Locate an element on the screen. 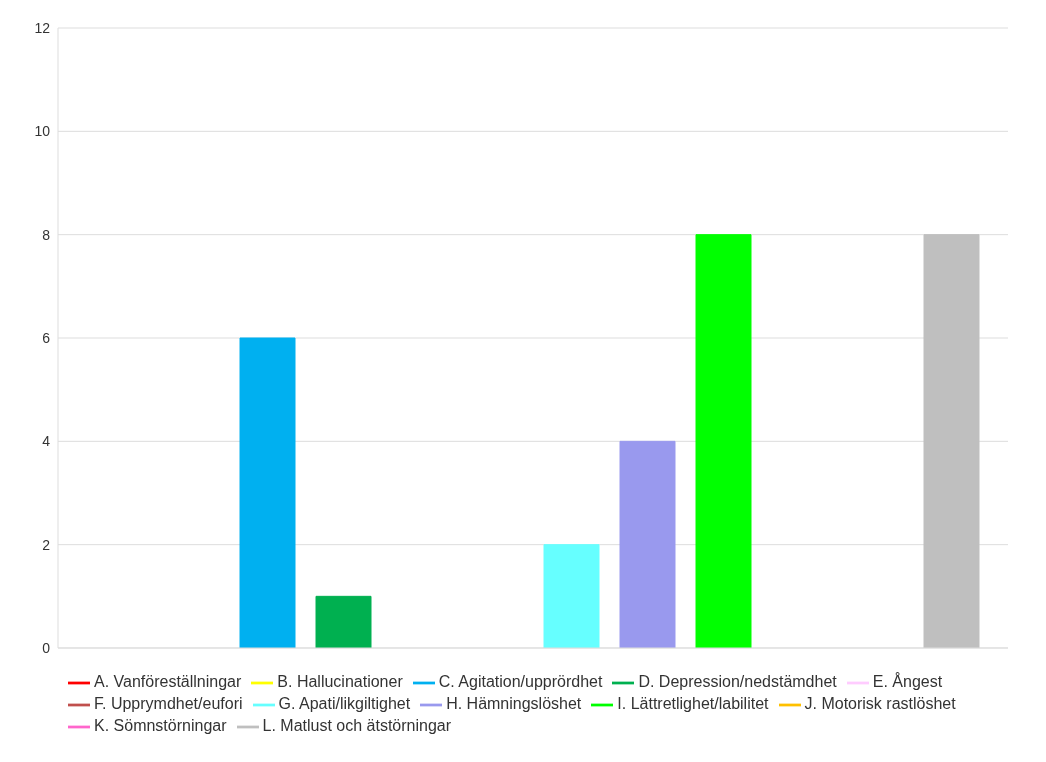 Image resolution: width=1046 pixels, height=762 pixels. legend-label: E. Ångest is located at coordinates (907, 682).